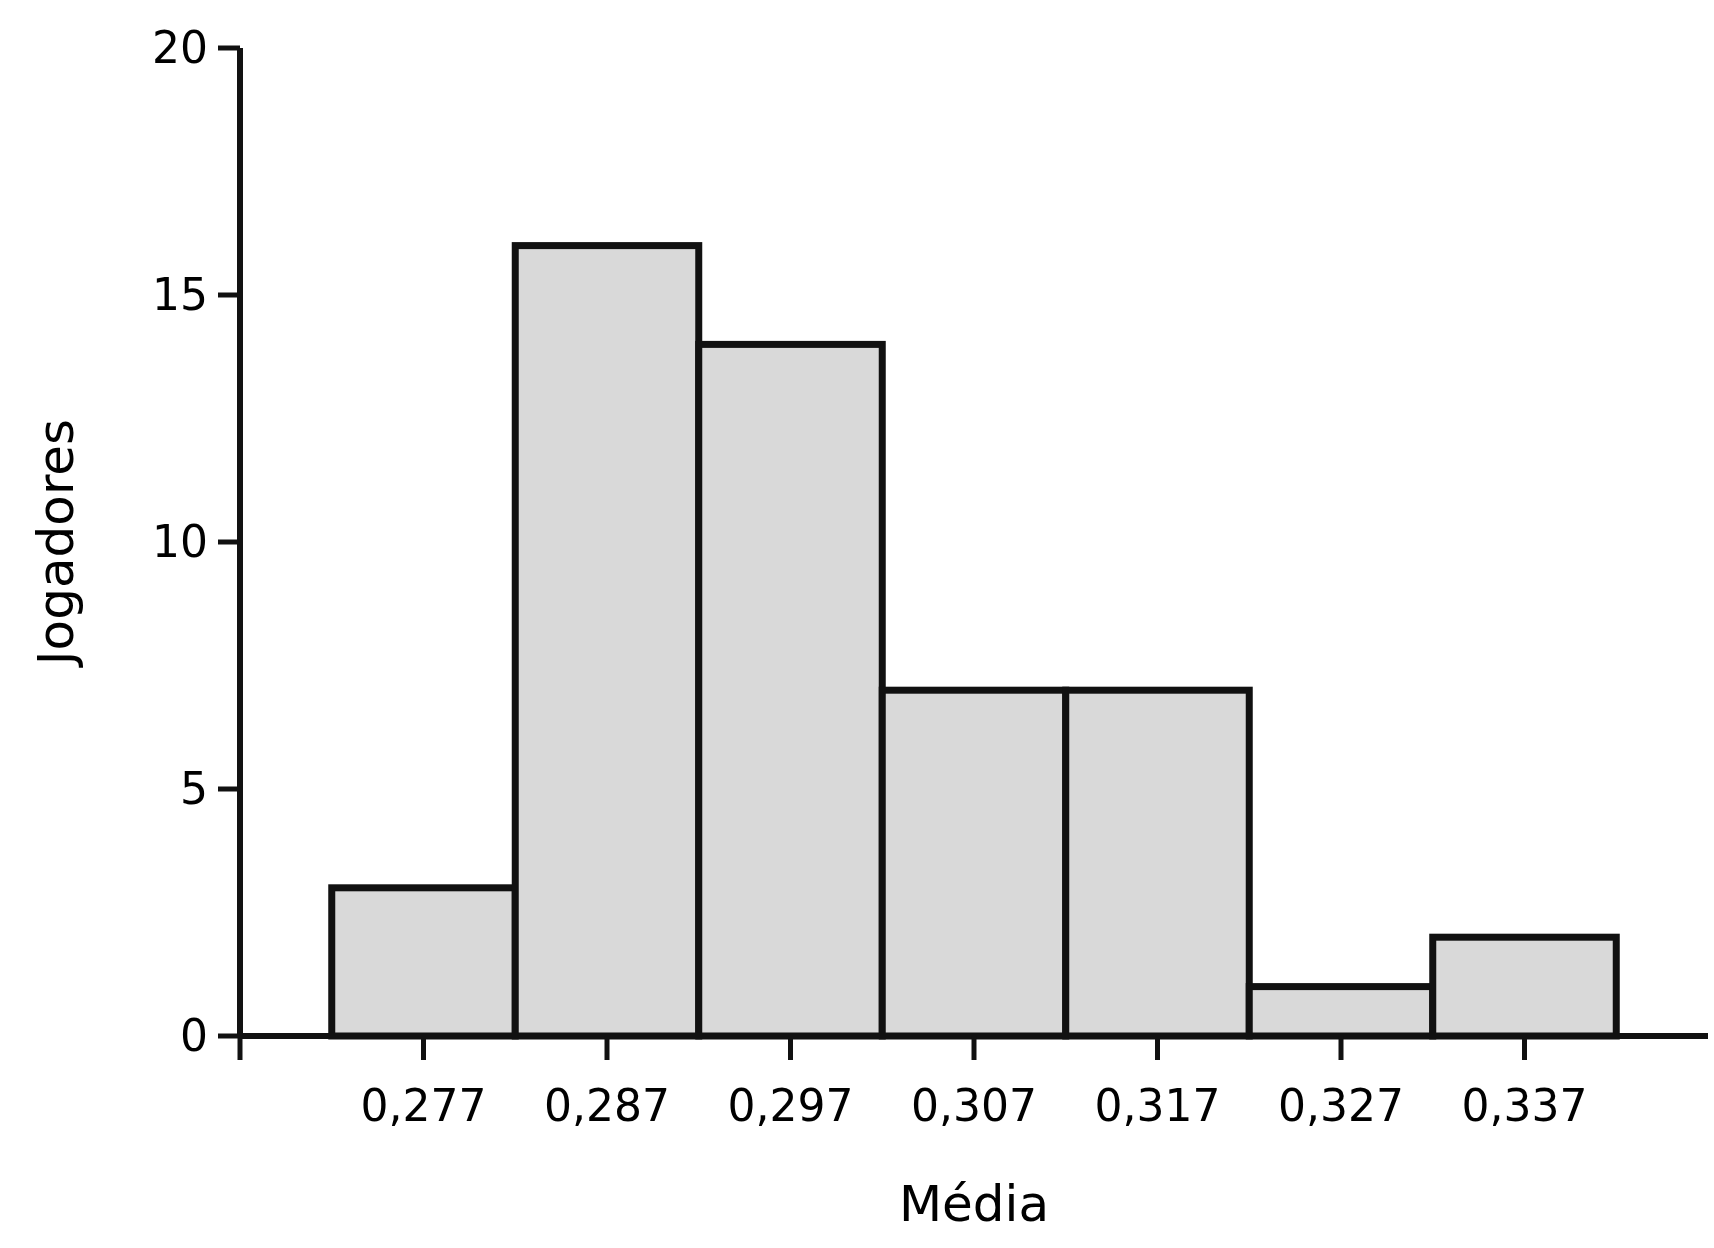 The image size is (1714, 1248). Describe the element at coordinates (180, 542) in the screenshot. I see `y-tick-label: 10` at that location.